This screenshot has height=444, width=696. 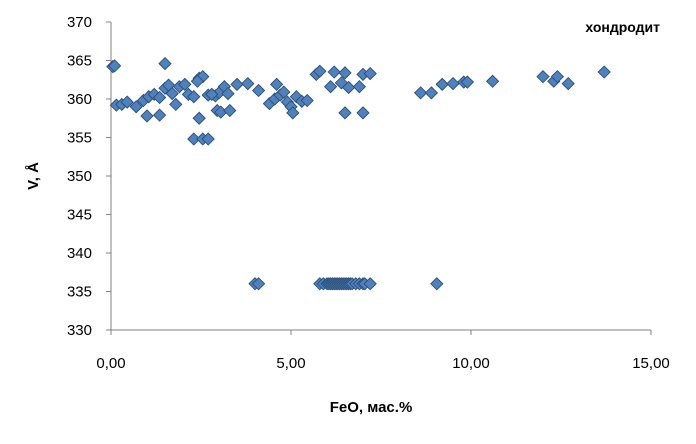 What do you see at coordinates (79, 215) in the screenshot?
I see `y-tick-label: 345` at bounding box center [79, 215].